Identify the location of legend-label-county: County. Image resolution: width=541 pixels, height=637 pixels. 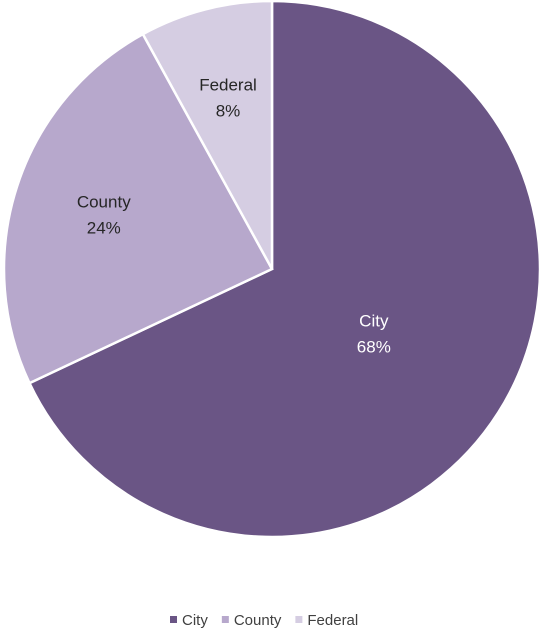
(258, 620).